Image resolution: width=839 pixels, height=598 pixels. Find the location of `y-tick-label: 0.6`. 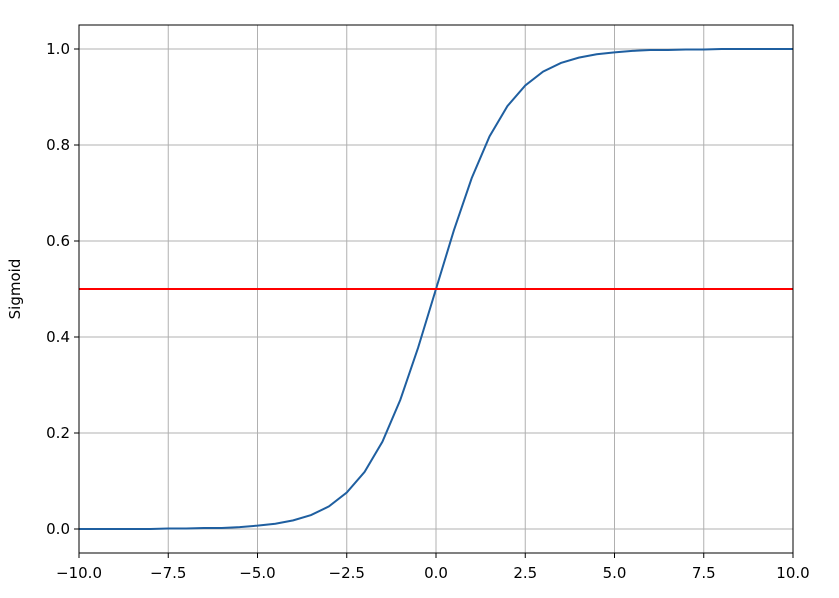

y-tick-label: 0.6 is located at coordinates (58, 241).